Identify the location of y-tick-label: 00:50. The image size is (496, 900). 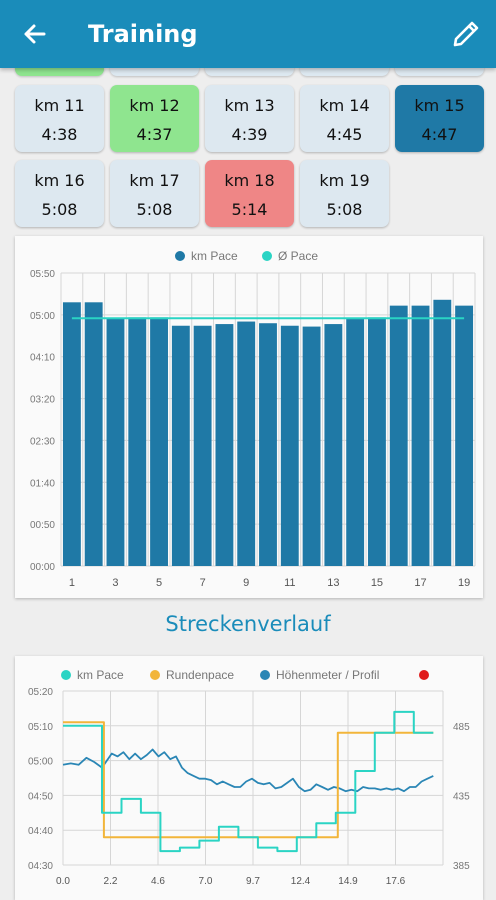
(42, 525).